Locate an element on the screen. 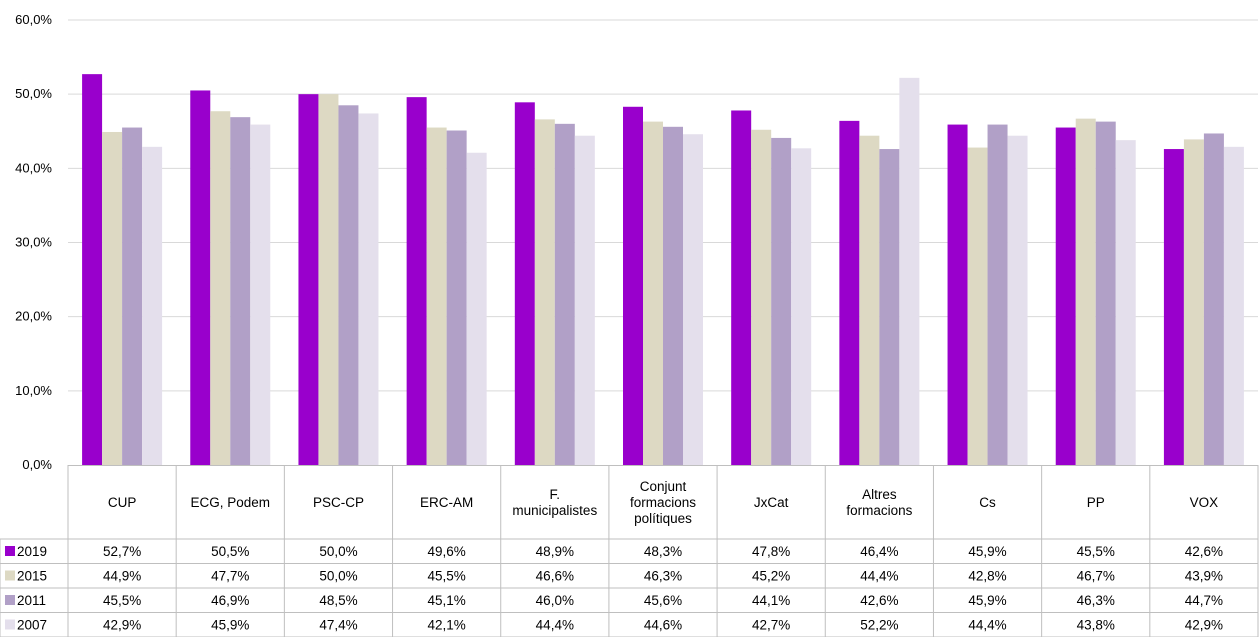  data-label: 45,6% is located at coordinates (663, 600).